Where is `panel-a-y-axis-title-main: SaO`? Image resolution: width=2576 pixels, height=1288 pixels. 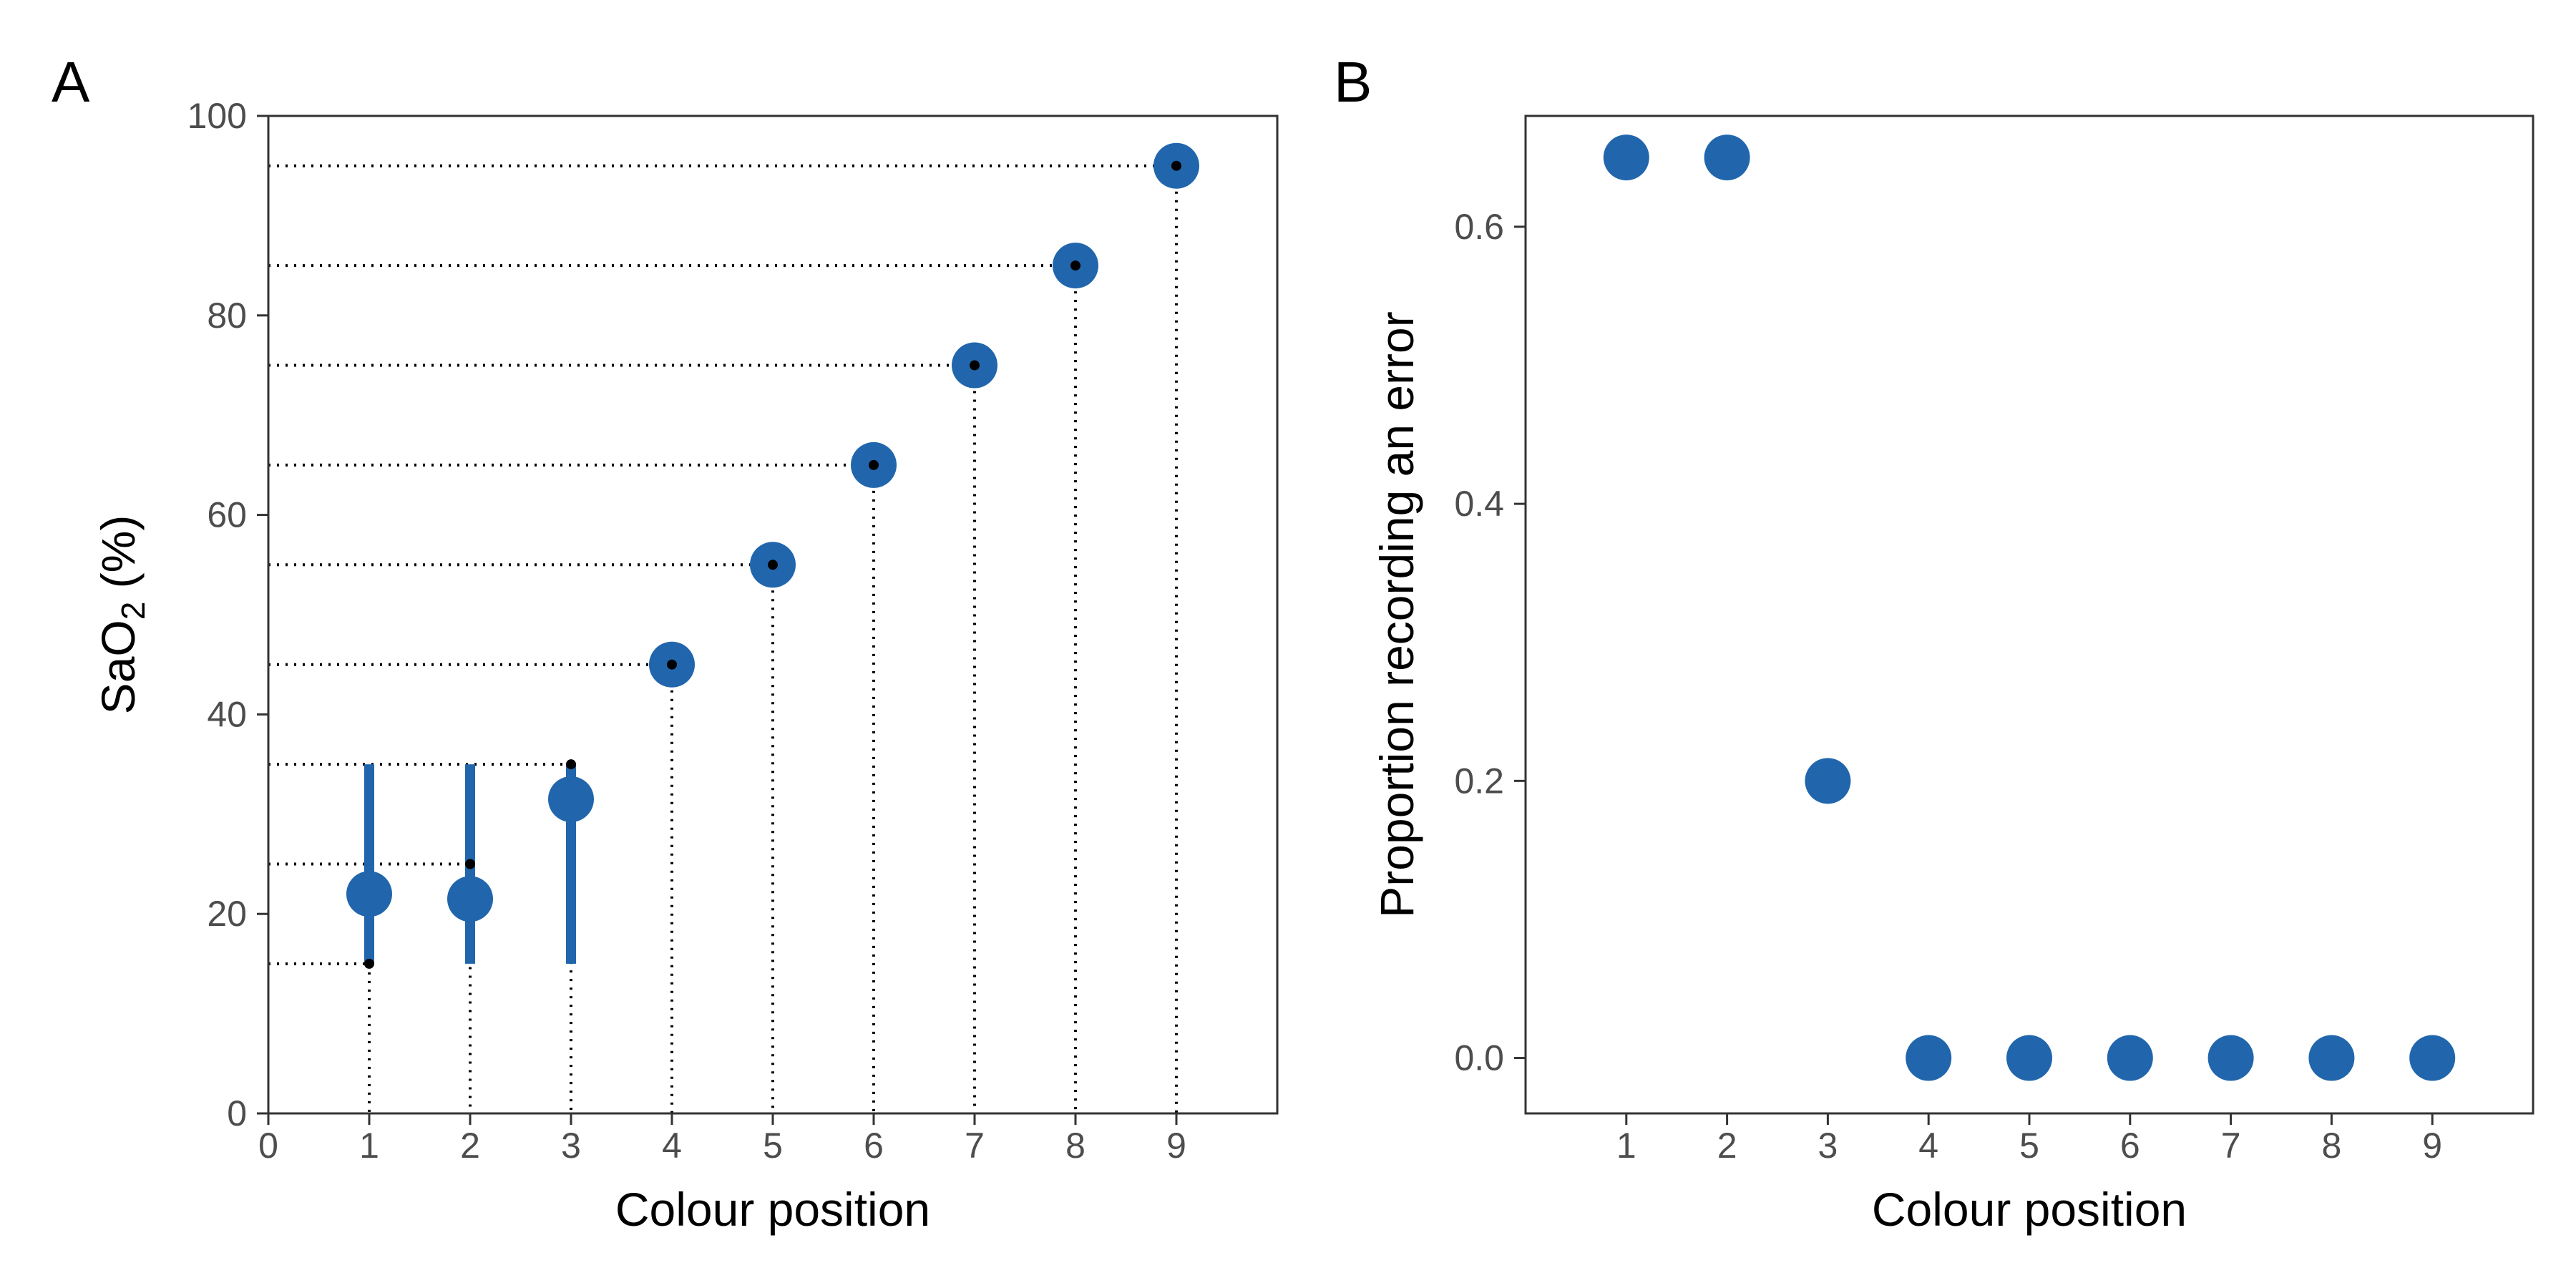 panel-a-y-axis-title-main: SaO is located at coordinates (118, 667).